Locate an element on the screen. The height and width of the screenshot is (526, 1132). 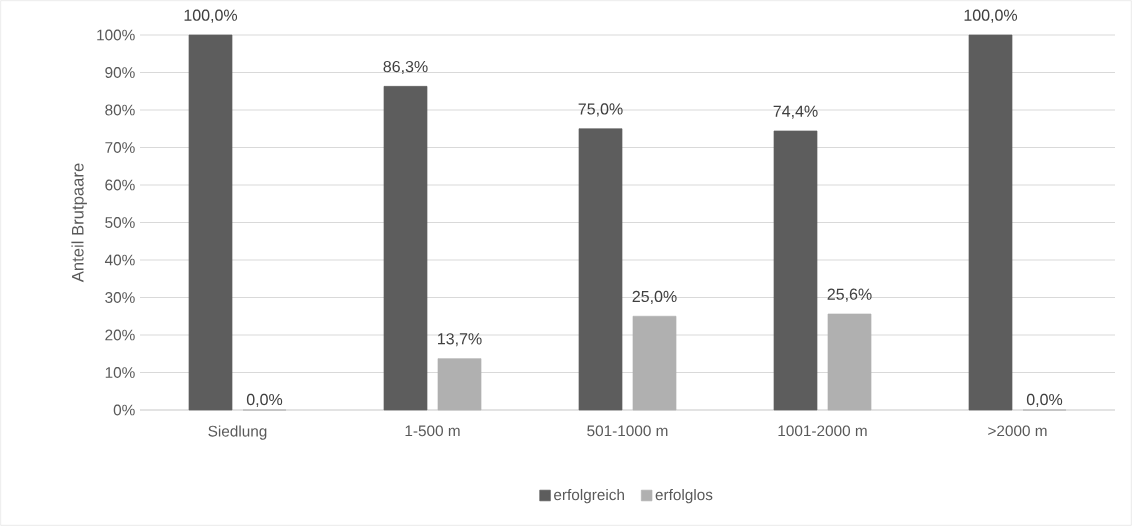
y-tick-label: 10% is located at coordinates (120, 372).